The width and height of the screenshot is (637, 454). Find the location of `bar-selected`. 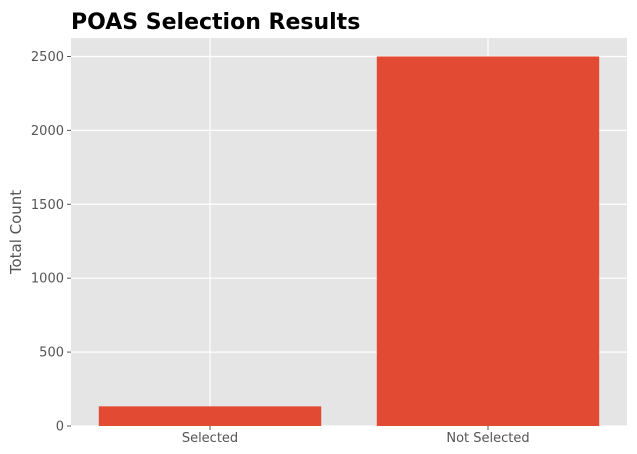

bar-selected is located at coordinates (210, 416).